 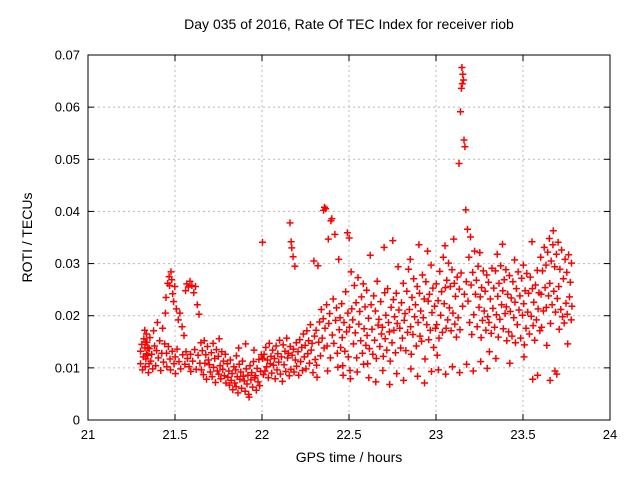 What do you see at coordinates (67, 367) in the screenshot?
I see `svg-text: 0.01` at bounding box center [67, 367].